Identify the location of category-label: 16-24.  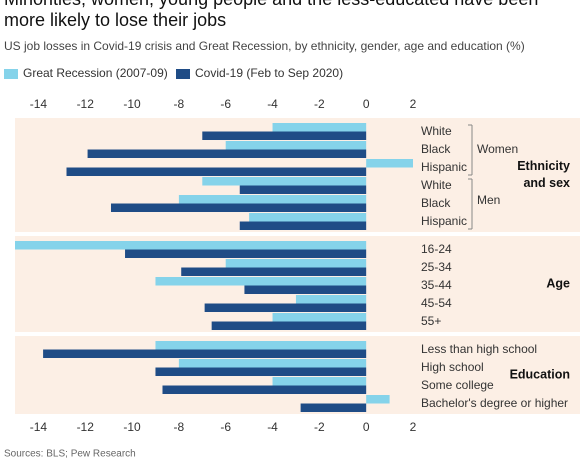
(436, 249).